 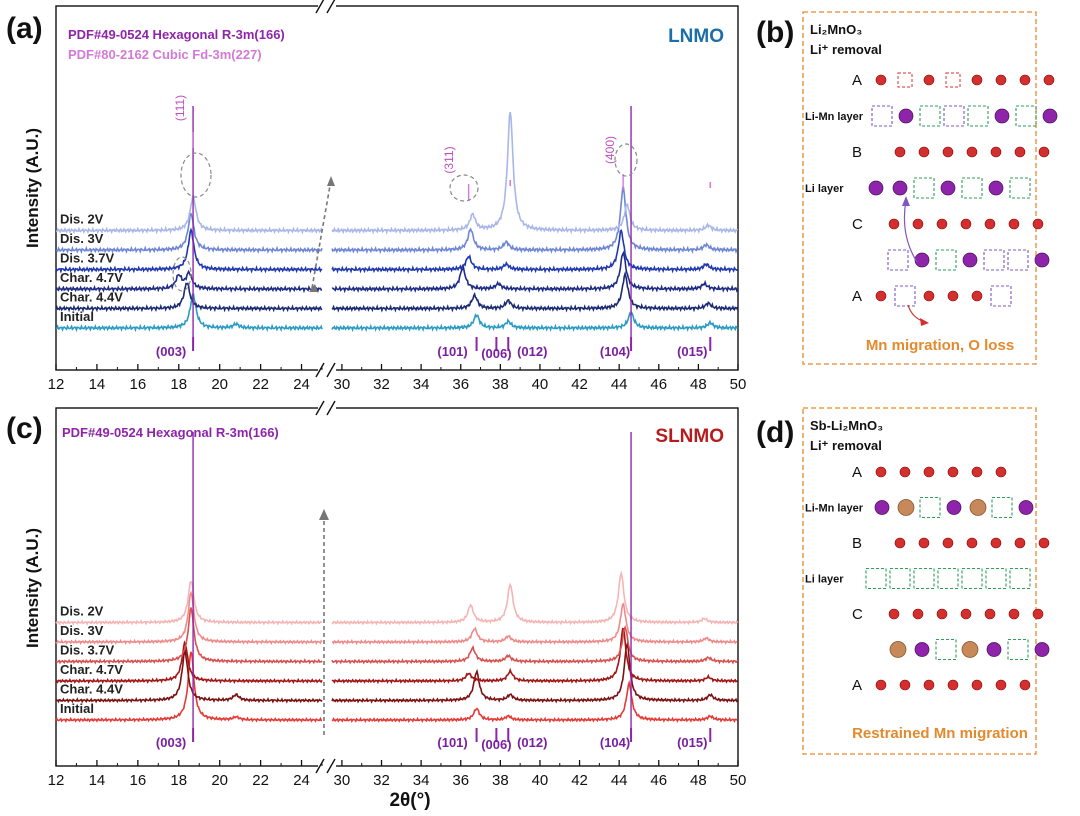 What do you see at coordinates (170, 432) in the screenshot?
I see `reference-hexagonal: PDF#49-0524 Hexagonal R-3m(166)` at bounding box center [170, 432].